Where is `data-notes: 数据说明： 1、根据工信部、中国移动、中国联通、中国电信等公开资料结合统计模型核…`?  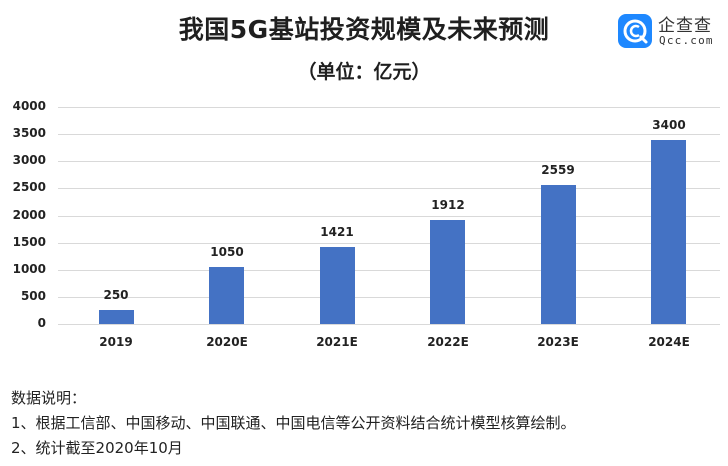
data-notes: 数据说明： 1、根据工信部、中国移动、中国联通、中国电信等公开资料结合统计模型核… is located at coordinates (293, 423).